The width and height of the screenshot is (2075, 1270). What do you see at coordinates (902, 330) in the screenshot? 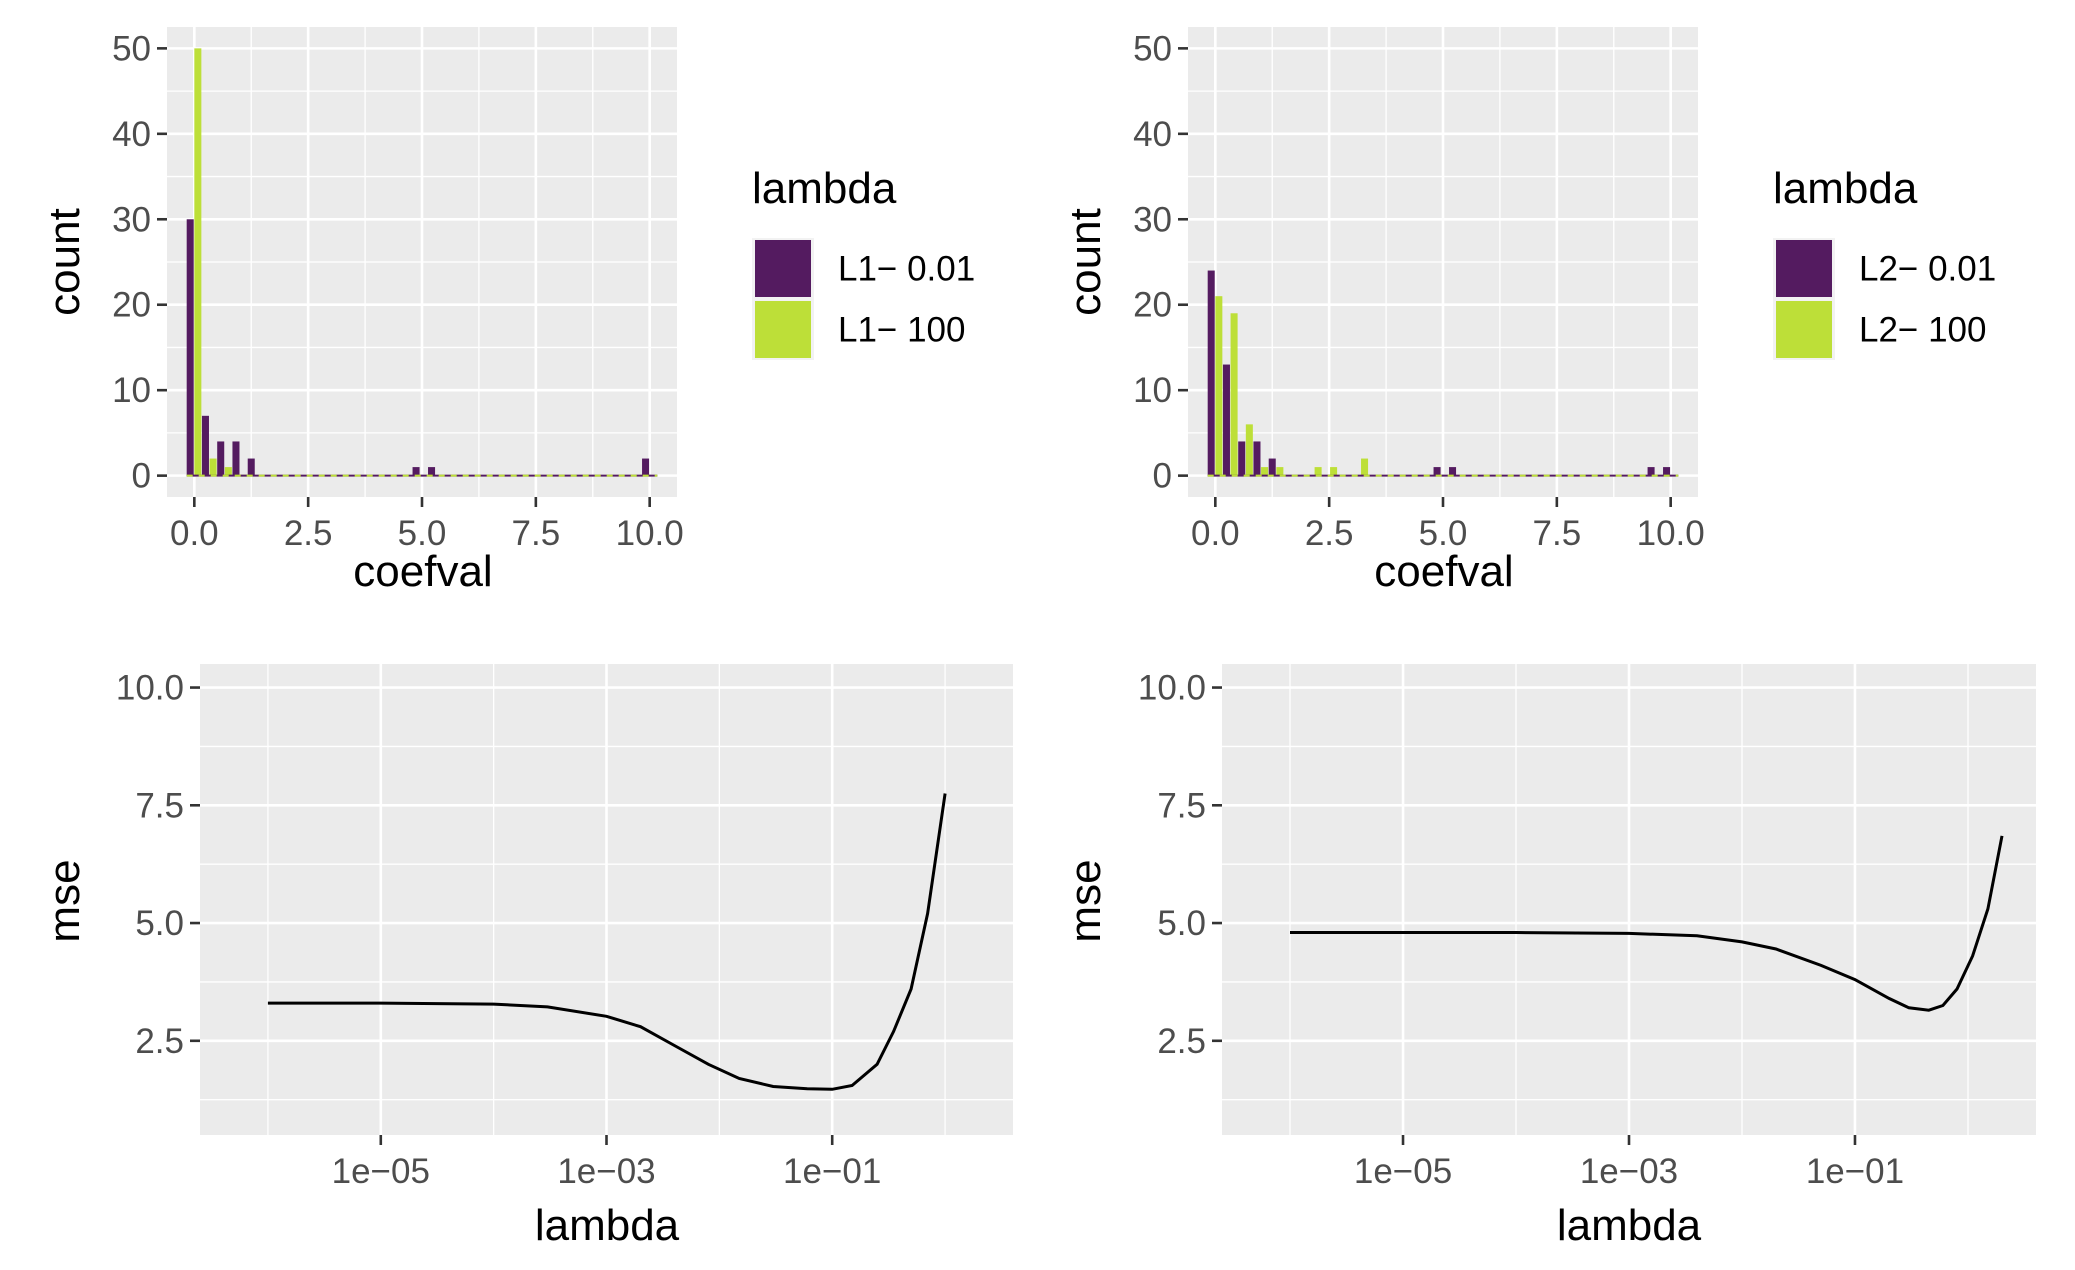
I see `legend-label: L1− 100` at bounding box center [902, 330].